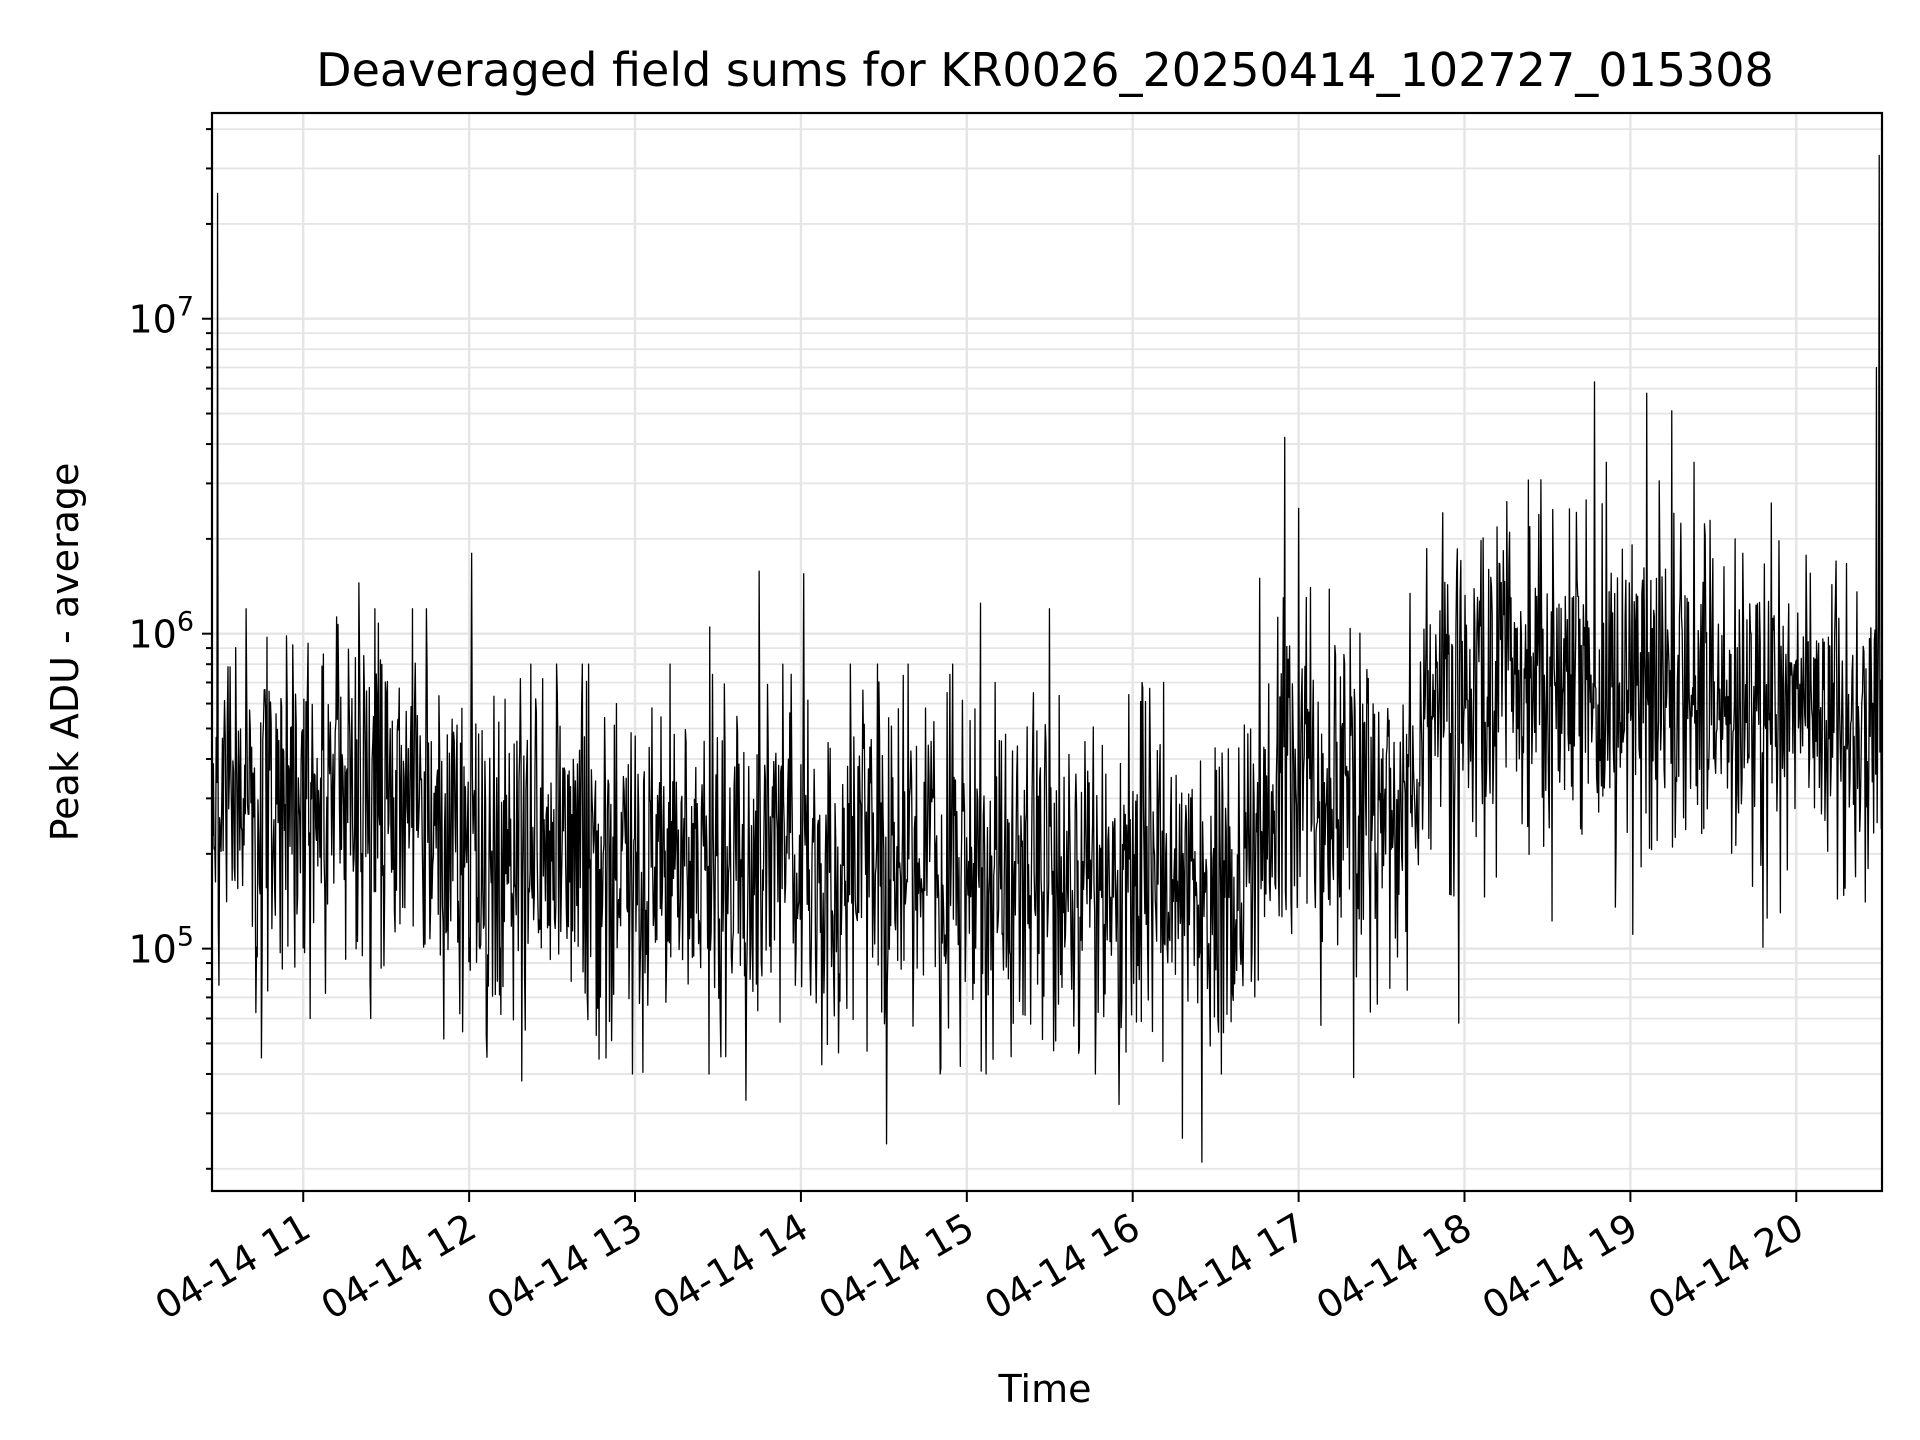 Image resolution: width=1920 pixels, height=1440 pixels. I want to click on x-tick-label: 04-14 15, so click(896, 1267).